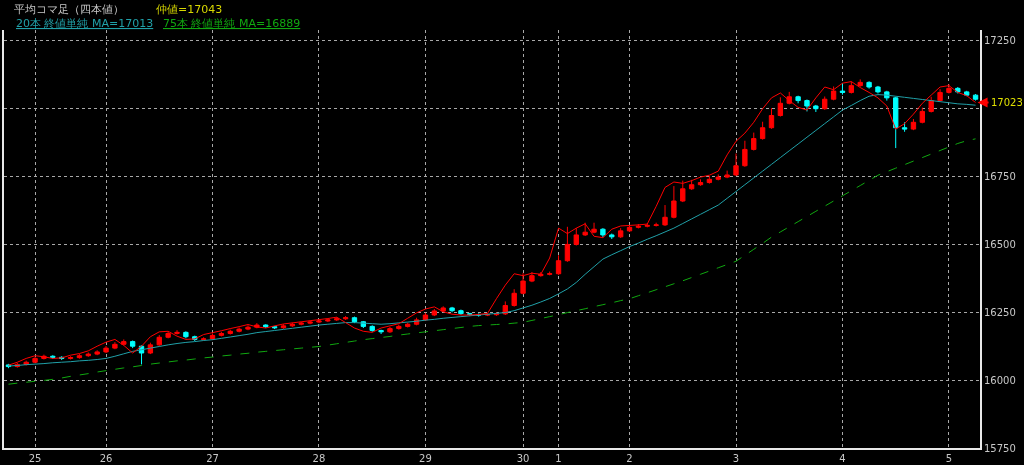  What do you see at coordinates (106, 458) in the screenshot?
I see `x-tick-label: 26` at bounding box center [106, 458].